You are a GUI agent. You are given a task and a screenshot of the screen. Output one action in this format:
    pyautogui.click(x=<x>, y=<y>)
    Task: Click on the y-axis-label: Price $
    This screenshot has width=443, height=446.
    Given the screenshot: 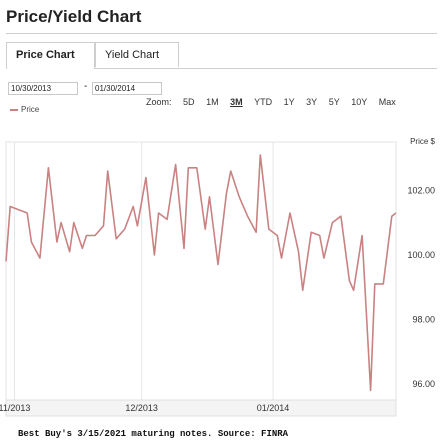 What is the action you would take?
    pyautogui.click(x=422, y=141)
    